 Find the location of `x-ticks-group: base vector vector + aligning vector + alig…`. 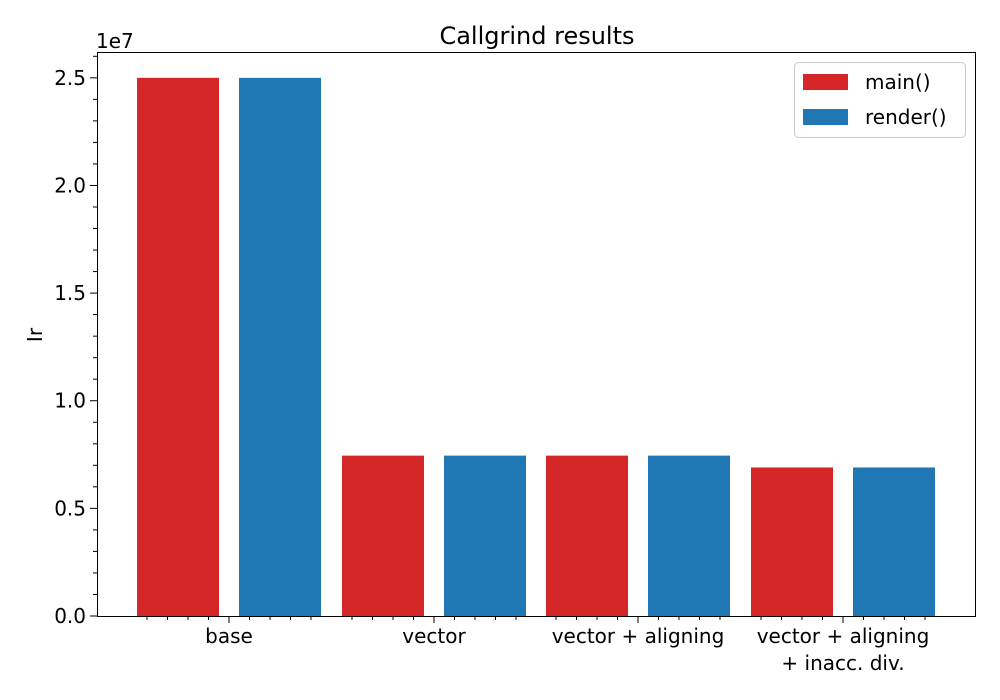

x-ticks-group: base vector vector + aligning vector + alig… is located at coordinates (538, 645).